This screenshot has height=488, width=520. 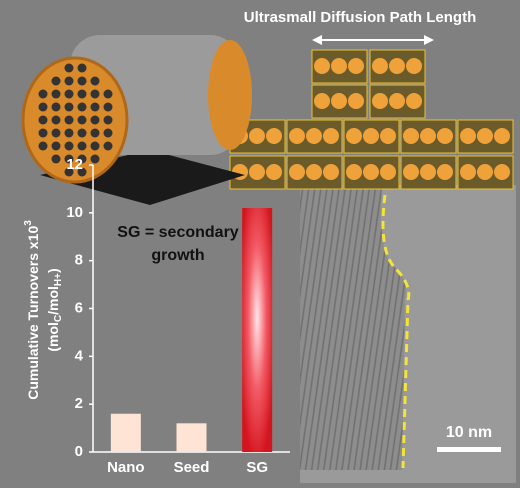 What do you see at coordinates (79, 451) in the screenshot?
I see `y-tick-label: 0` at bounding box center [79, 451].